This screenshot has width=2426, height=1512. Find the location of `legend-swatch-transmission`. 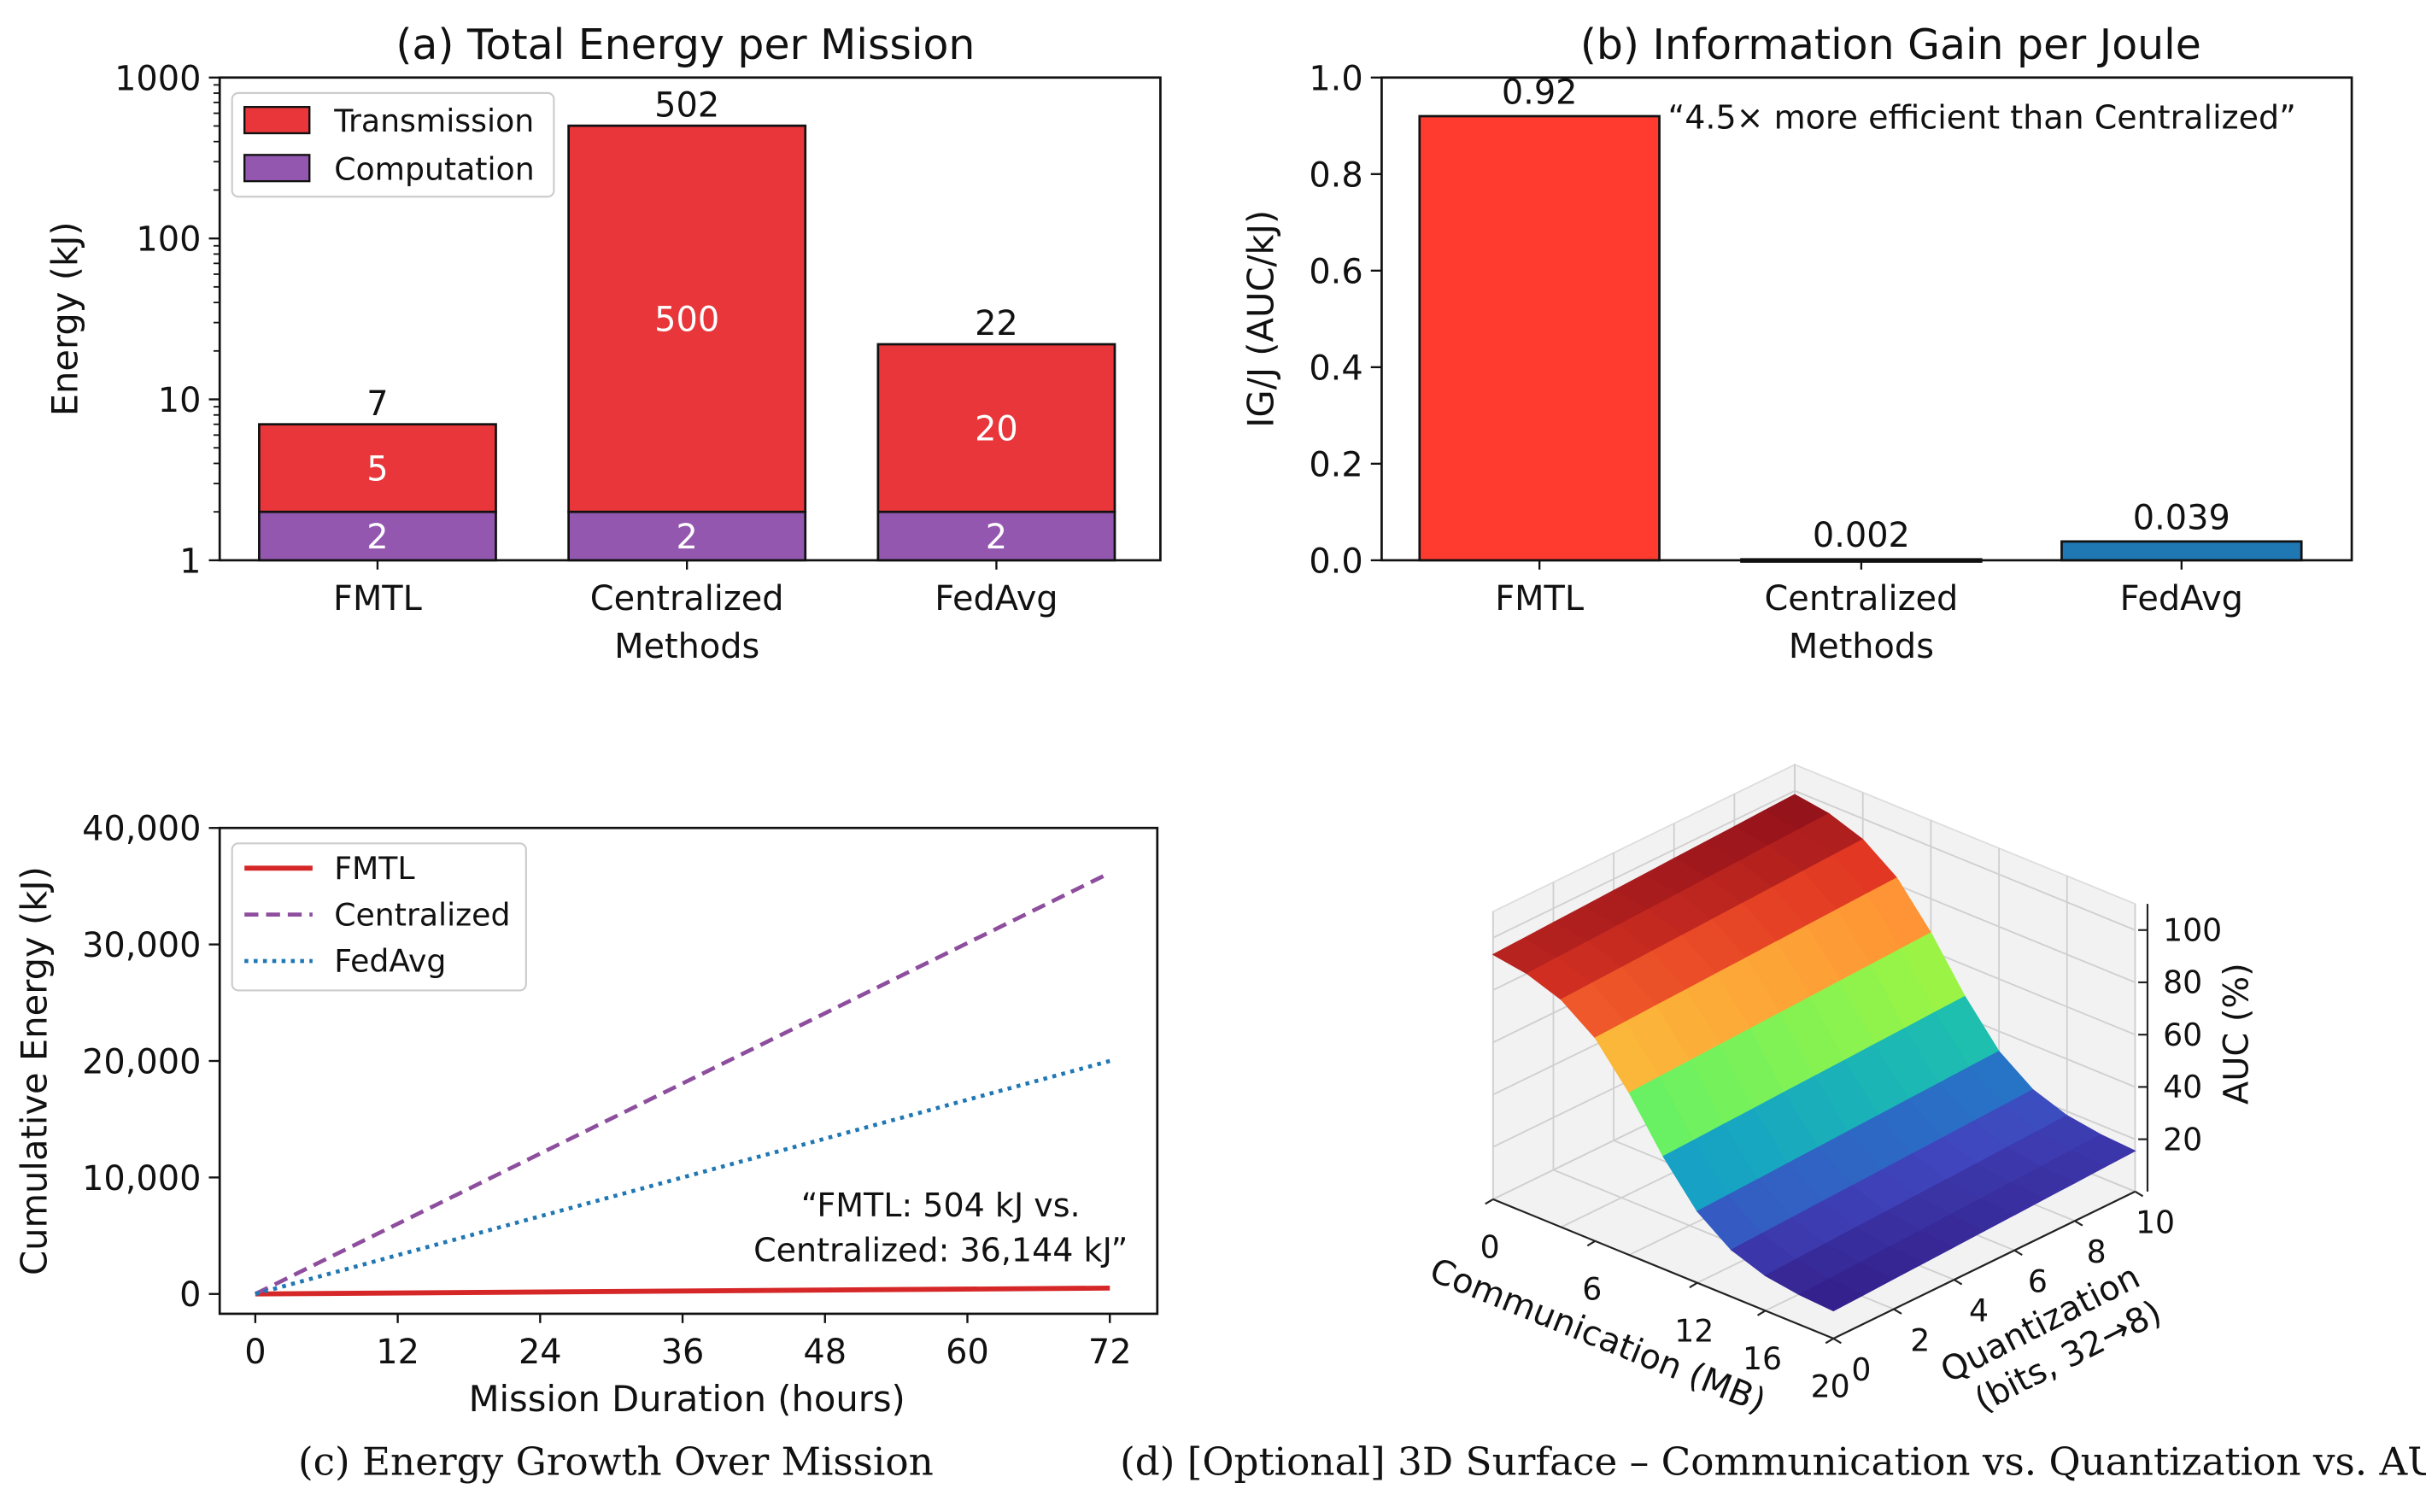

legend-swatch-transmission is located at coordinates (277, 121).